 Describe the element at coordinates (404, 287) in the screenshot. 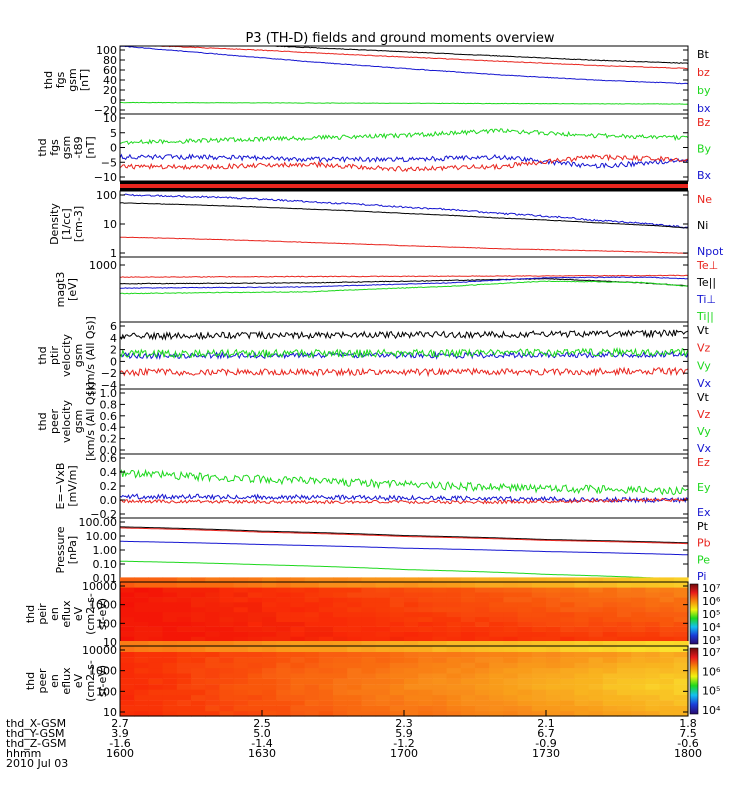

I see `series-line-ti` at that location.